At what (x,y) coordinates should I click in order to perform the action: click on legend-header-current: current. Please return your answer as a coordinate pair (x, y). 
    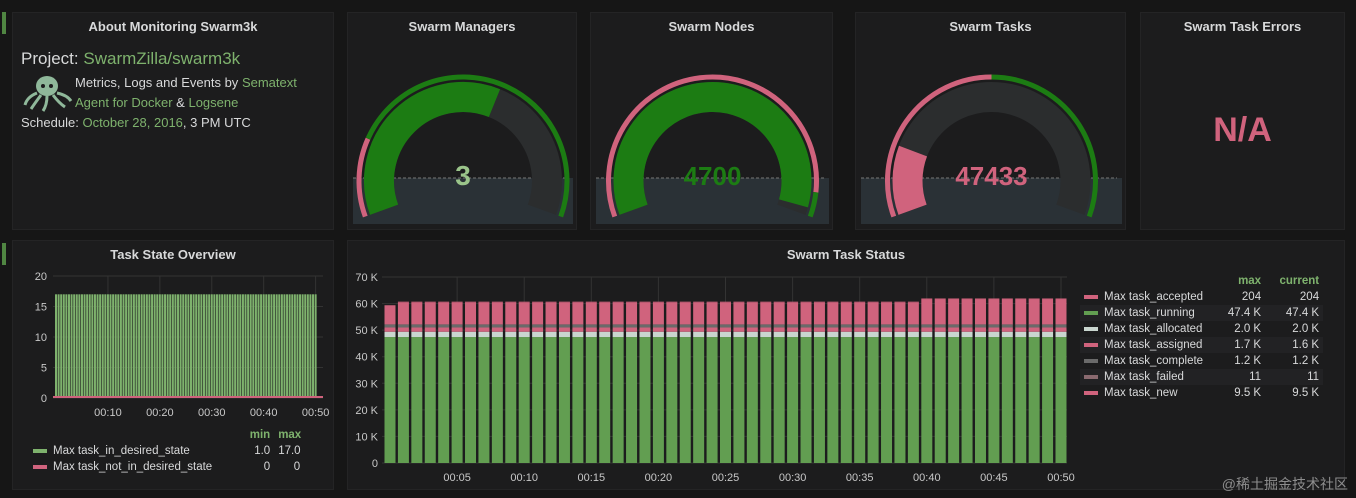
    Looking at the image, I should click on (1299, 281).